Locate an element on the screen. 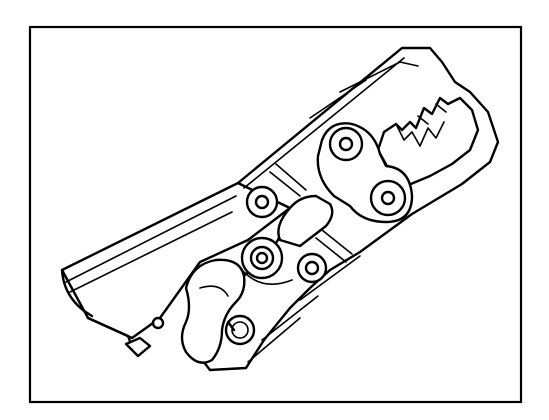 The image size is (549, 420). left-pivot is located at coordinates (262, 202).